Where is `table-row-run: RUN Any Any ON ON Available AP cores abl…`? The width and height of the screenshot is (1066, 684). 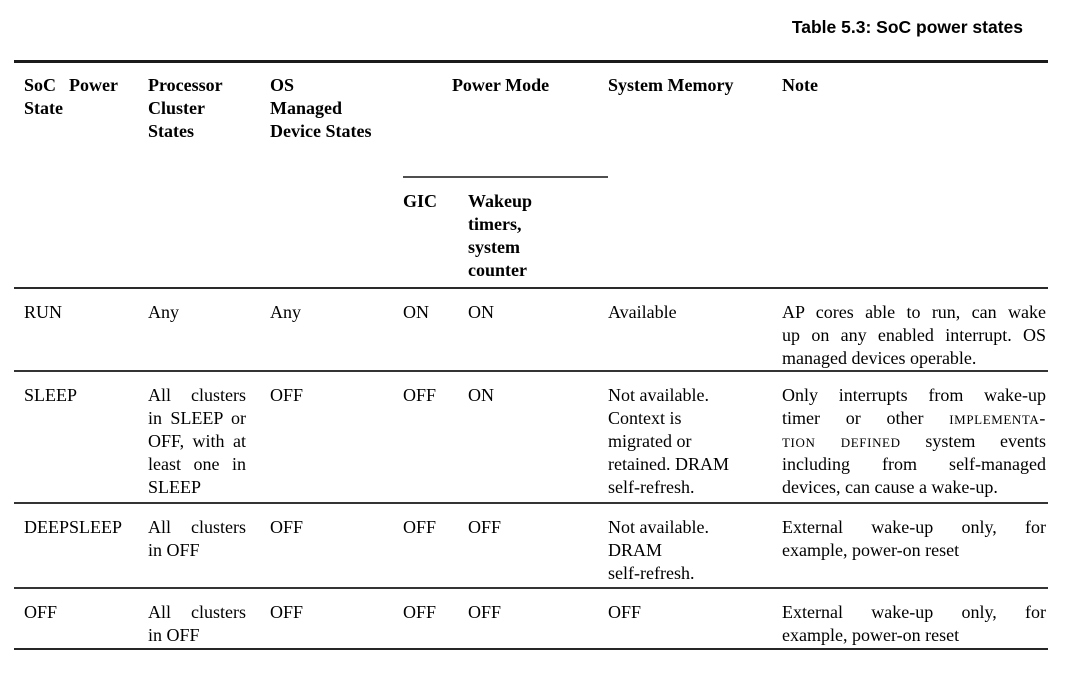
table-row-run: RUN Any Any ON ON Available AP cores abl… is located at coordinates (531, 329).